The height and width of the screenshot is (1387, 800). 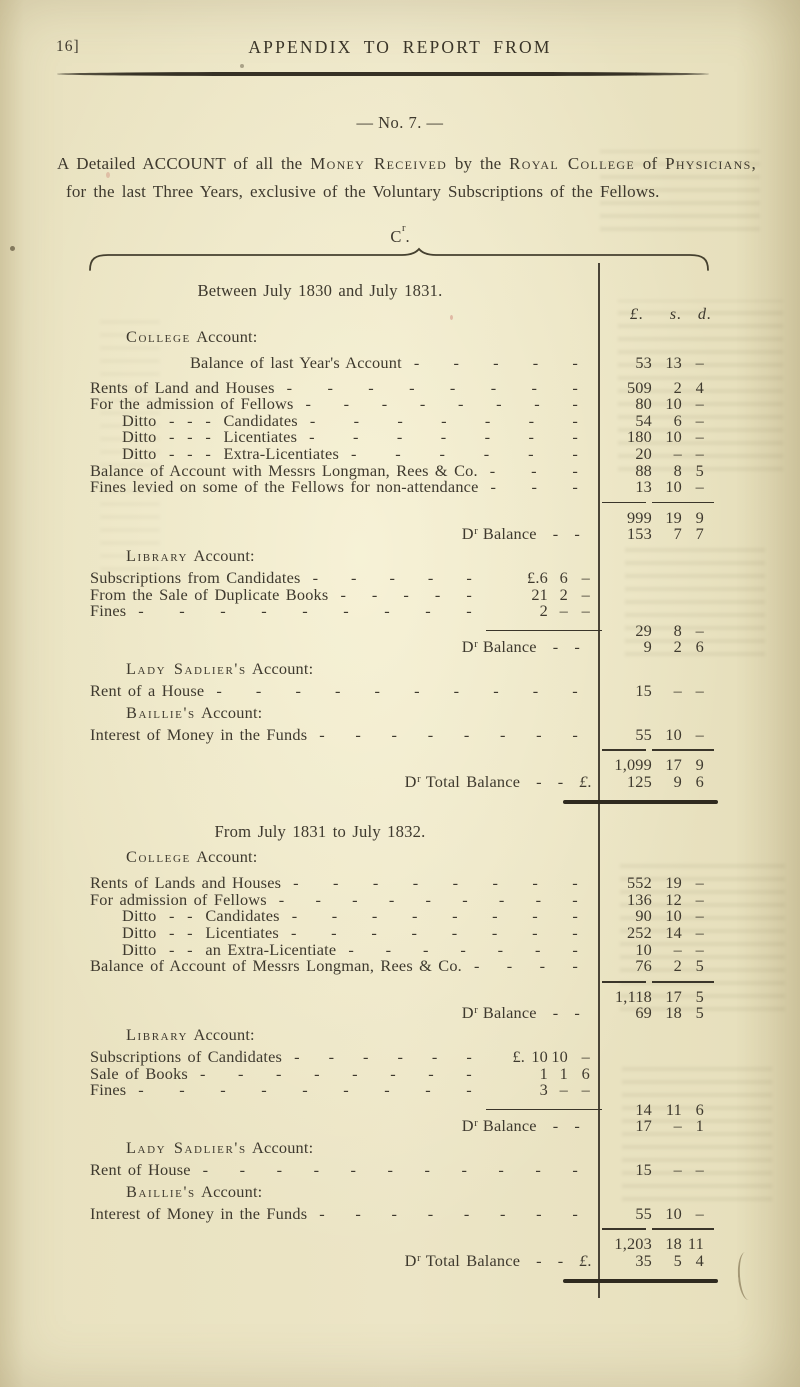 I want to click on dash-leader: ------, so click(x=381, y=1056).